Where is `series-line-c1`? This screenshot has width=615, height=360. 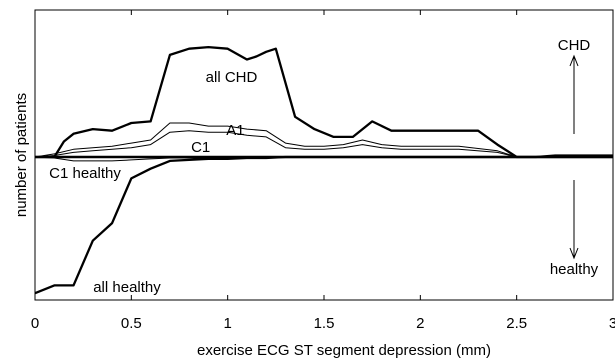
series-line-c1 is located at coordinates (323, 144).